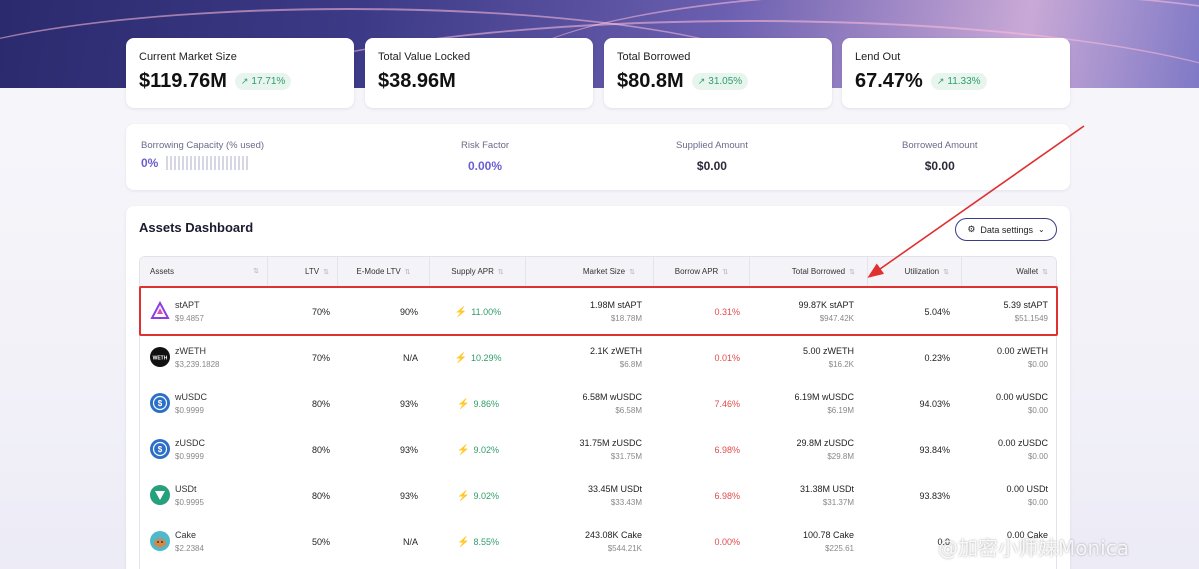  Describe the element at coordinates (160, 311) in the screenshot. I see `stapt-icon` at that location.